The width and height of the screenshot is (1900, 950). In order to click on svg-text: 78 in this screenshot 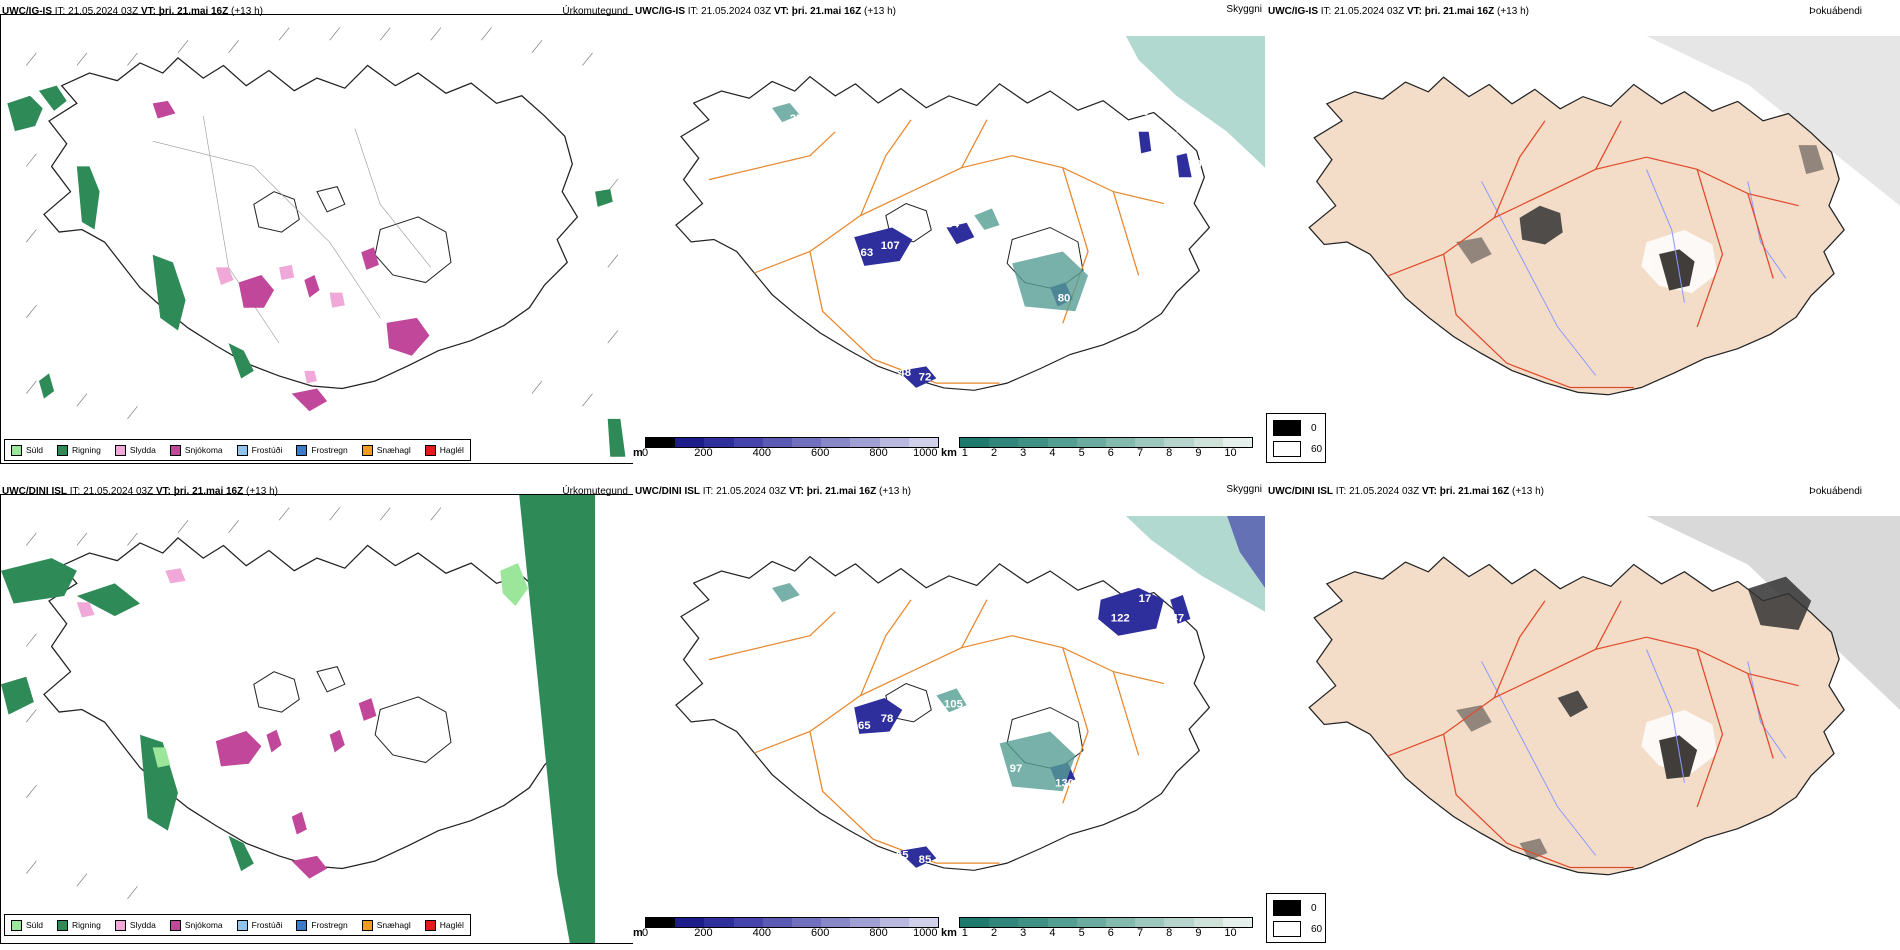, I will do `click(887, 719)`.